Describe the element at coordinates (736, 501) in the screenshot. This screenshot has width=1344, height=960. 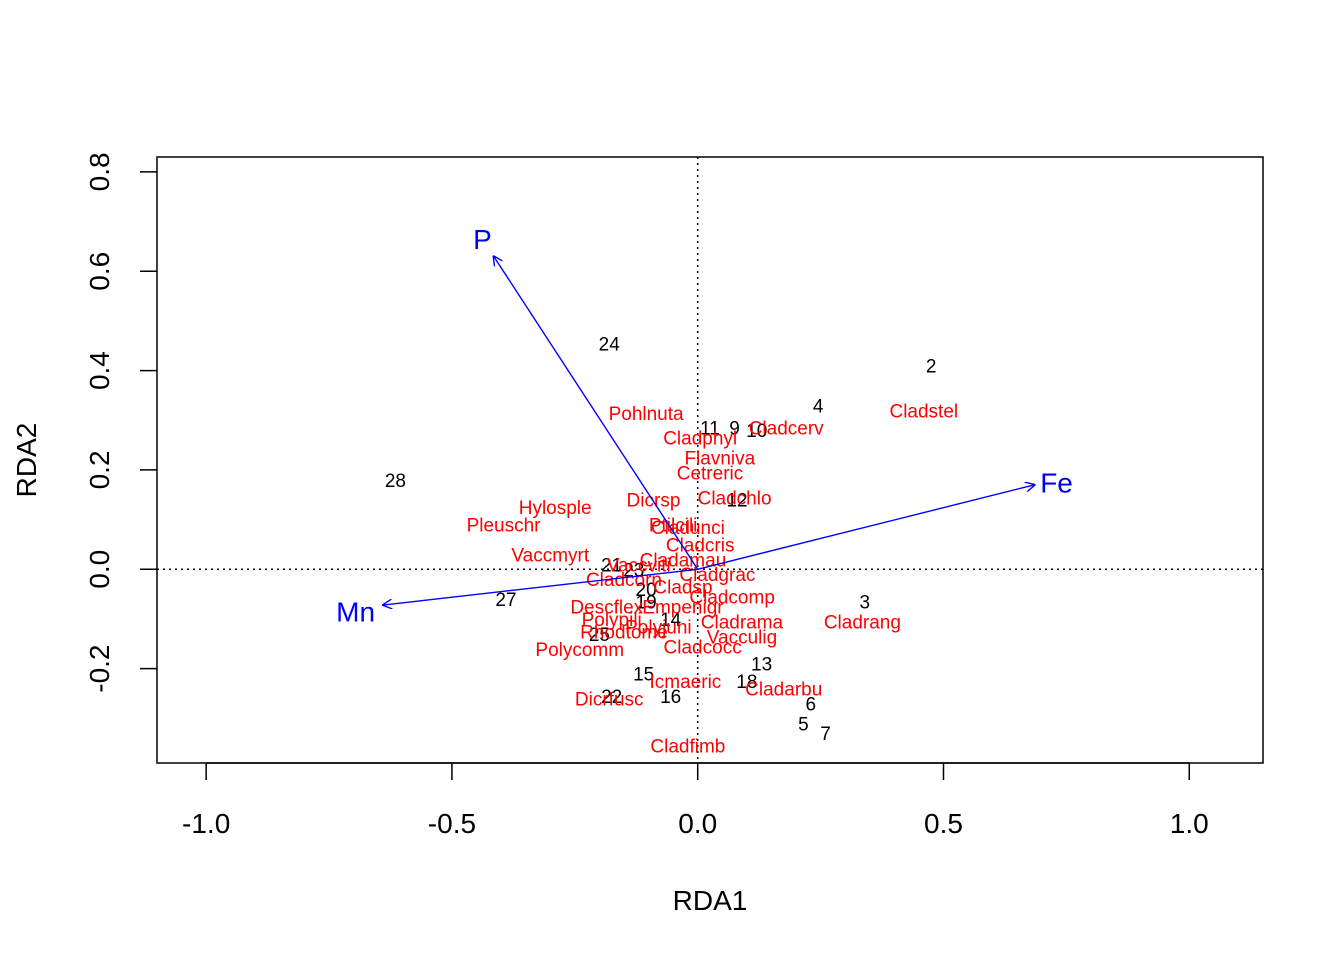
I see `site-label-12: 12` at that location.